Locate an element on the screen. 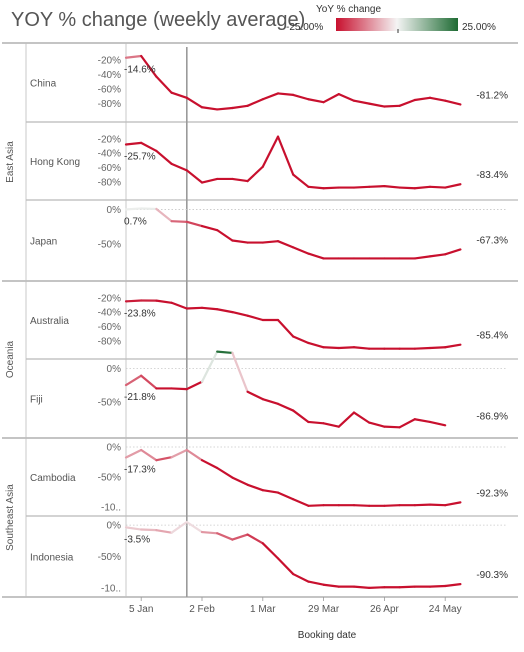 The width and height of the screenshot is (524, 652). category-label: Australia is located at coordinates (49, 321).